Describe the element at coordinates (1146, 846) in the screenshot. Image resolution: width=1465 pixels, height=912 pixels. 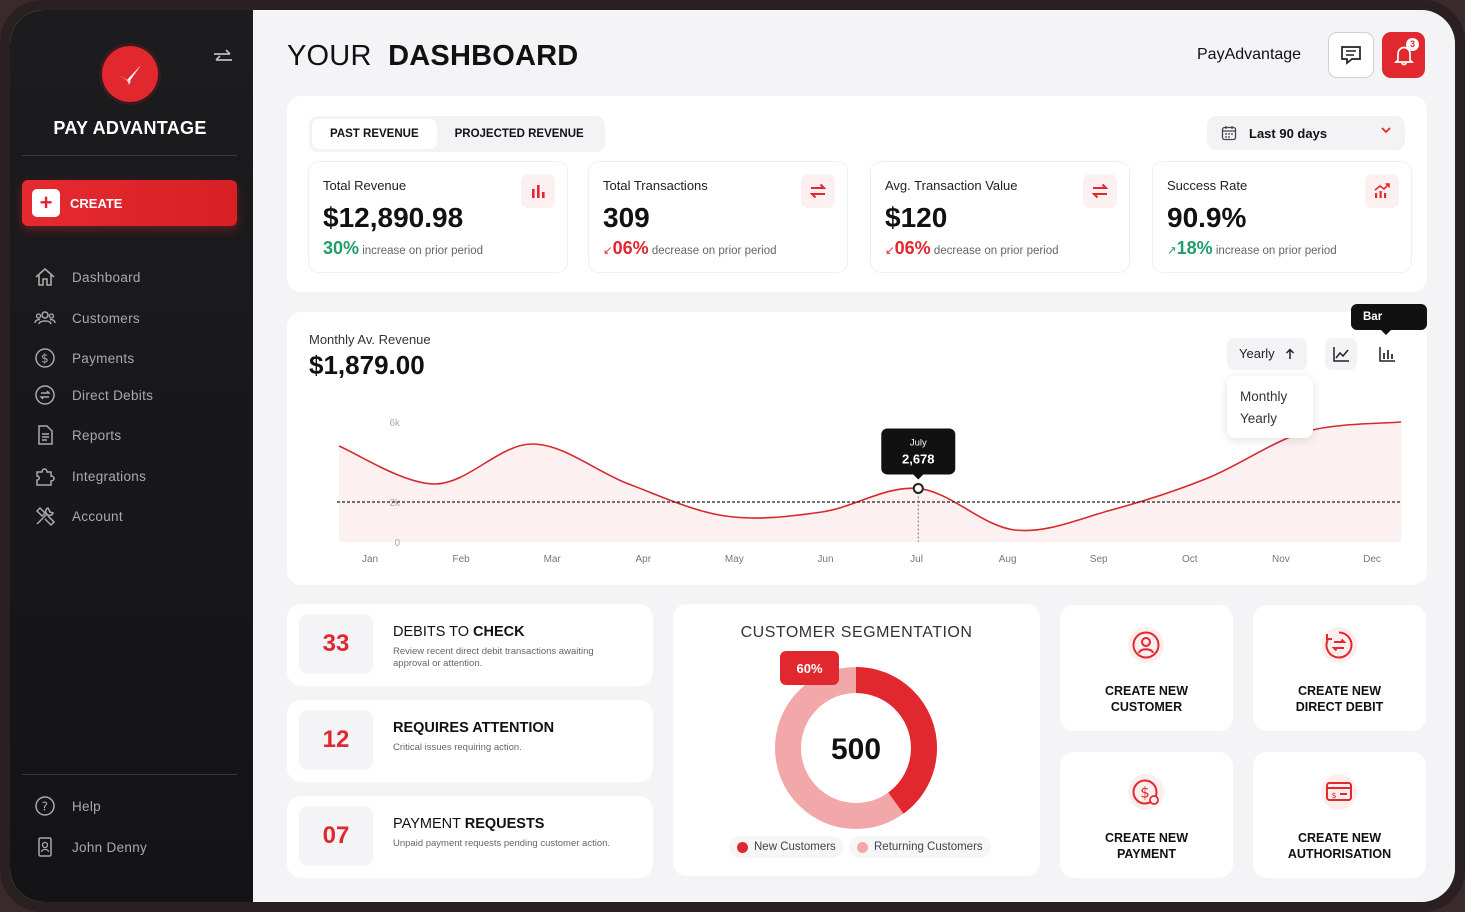
I see `action-label: CREATE NEW PAYMENT` at that location.